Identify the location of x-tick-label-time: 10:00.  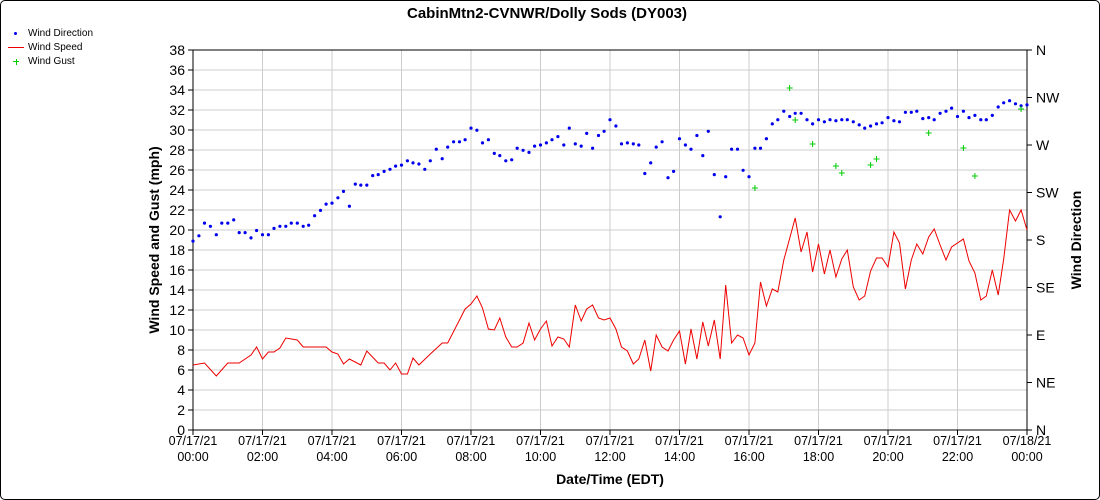
(540, 457).